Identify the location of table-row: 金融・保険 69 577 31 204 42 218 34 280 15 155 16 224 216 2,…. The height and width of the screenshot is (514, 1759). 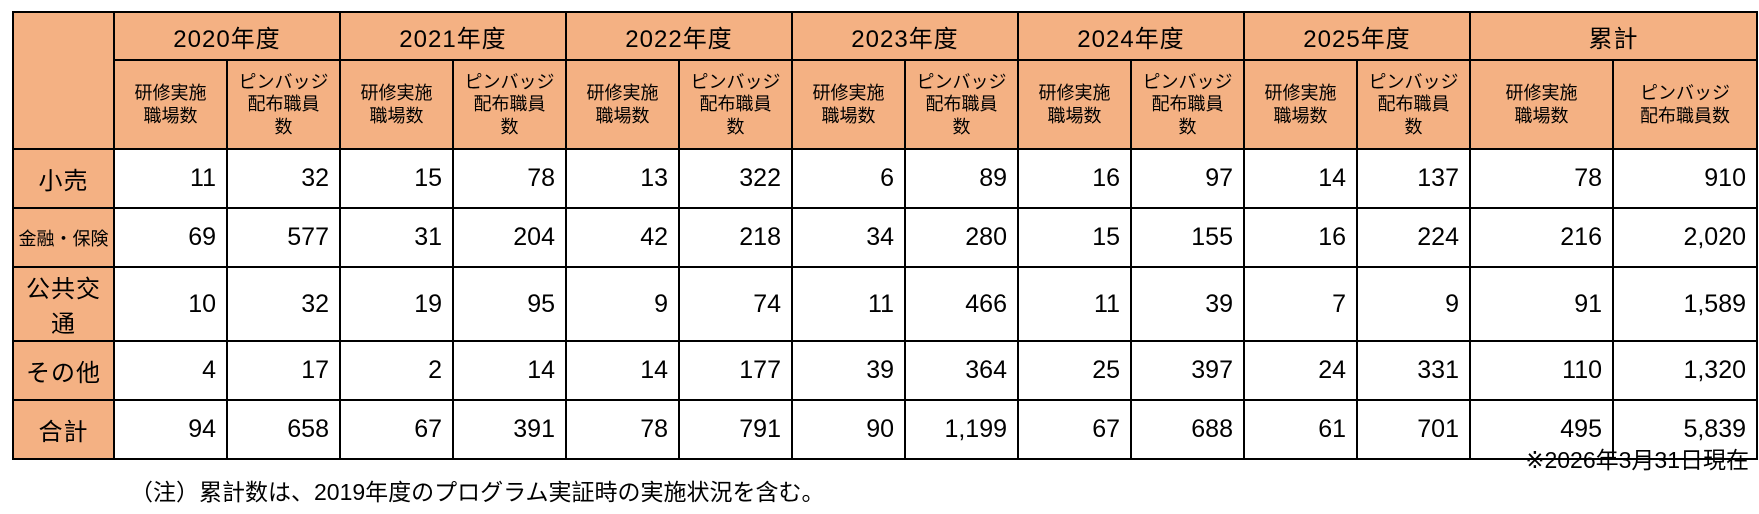
(885, 237).